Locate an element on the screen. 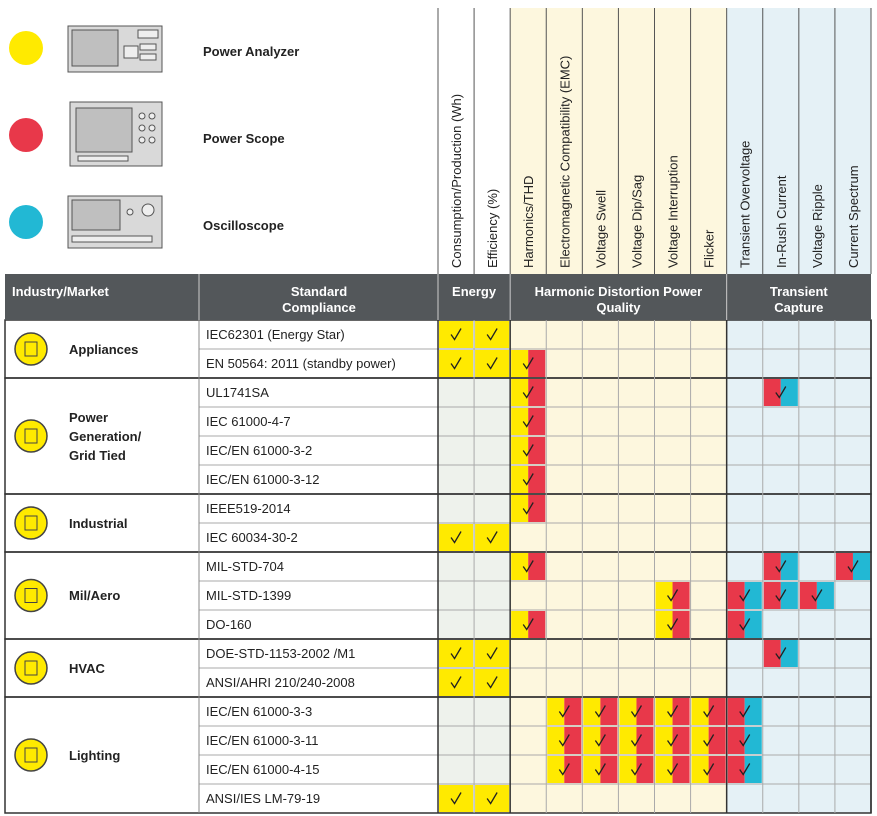  industry-label: Power Generation/ Grid Tied is located at coordinates (105, 436).